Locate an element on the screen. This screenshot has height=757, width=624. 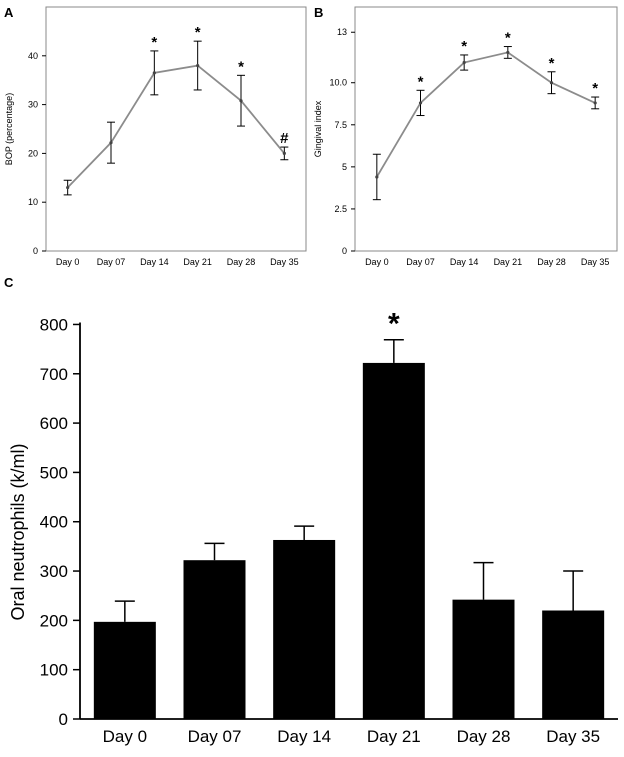
panel-a-x-tick-label: Day 21 is located at coordinates (197, 262).